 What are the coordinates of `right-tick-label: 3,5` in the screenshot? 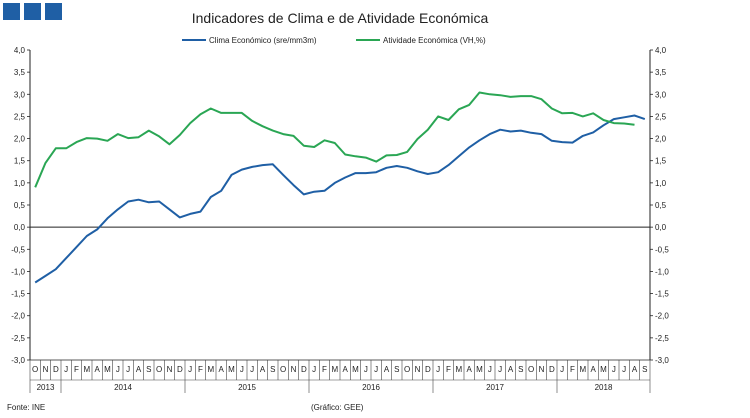 It's located at (661, 72).